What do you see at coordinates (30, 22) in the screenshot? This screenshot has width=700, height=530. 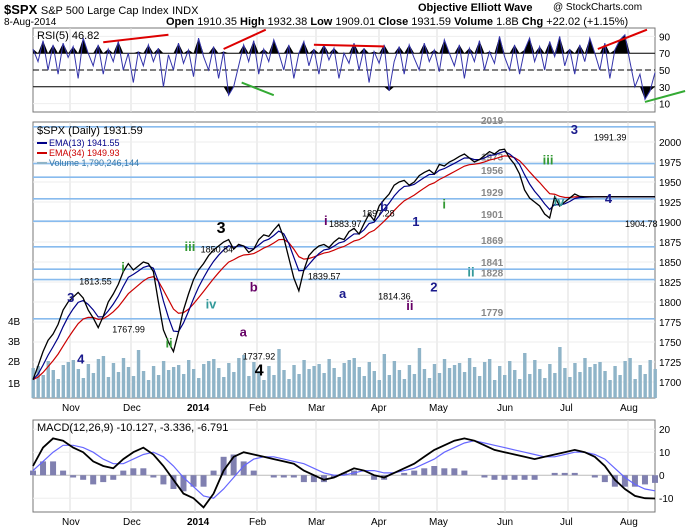 I see `date: 8-Aug-2014` at bounding box center [30, 22].